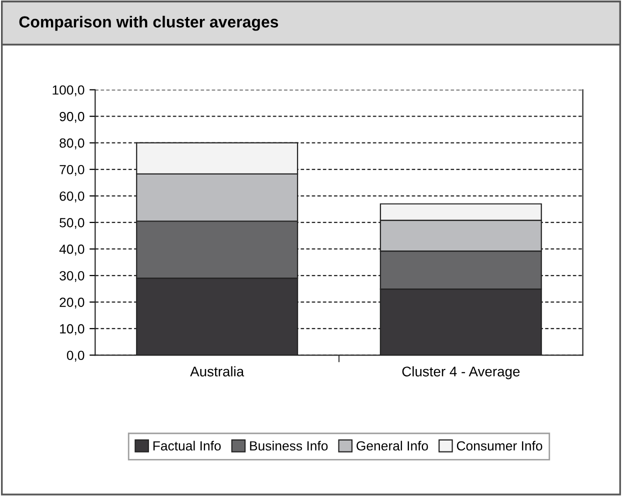  I want to click on legend-label: General Info, so click(392, 445).